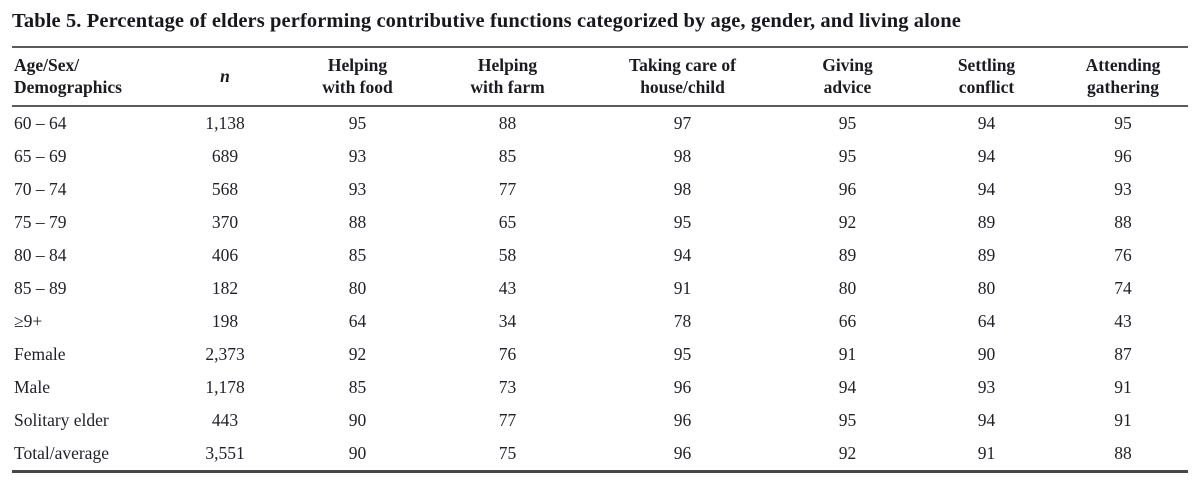 The height and width of the screenshot is (485, 1200). I want to click on table-row: 80 – 84 406 85 58 94 89 89 76, so click(600, 255).